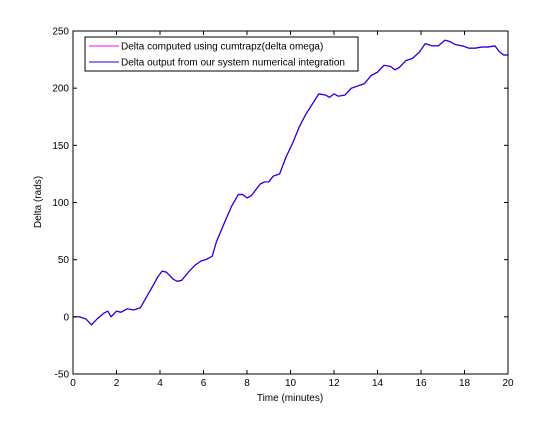 The height and width of the screenshot is (425, 560). Describe the element at coordinates (62, 375) in the screenshot. I see `y-tick-label: -50` at that location.